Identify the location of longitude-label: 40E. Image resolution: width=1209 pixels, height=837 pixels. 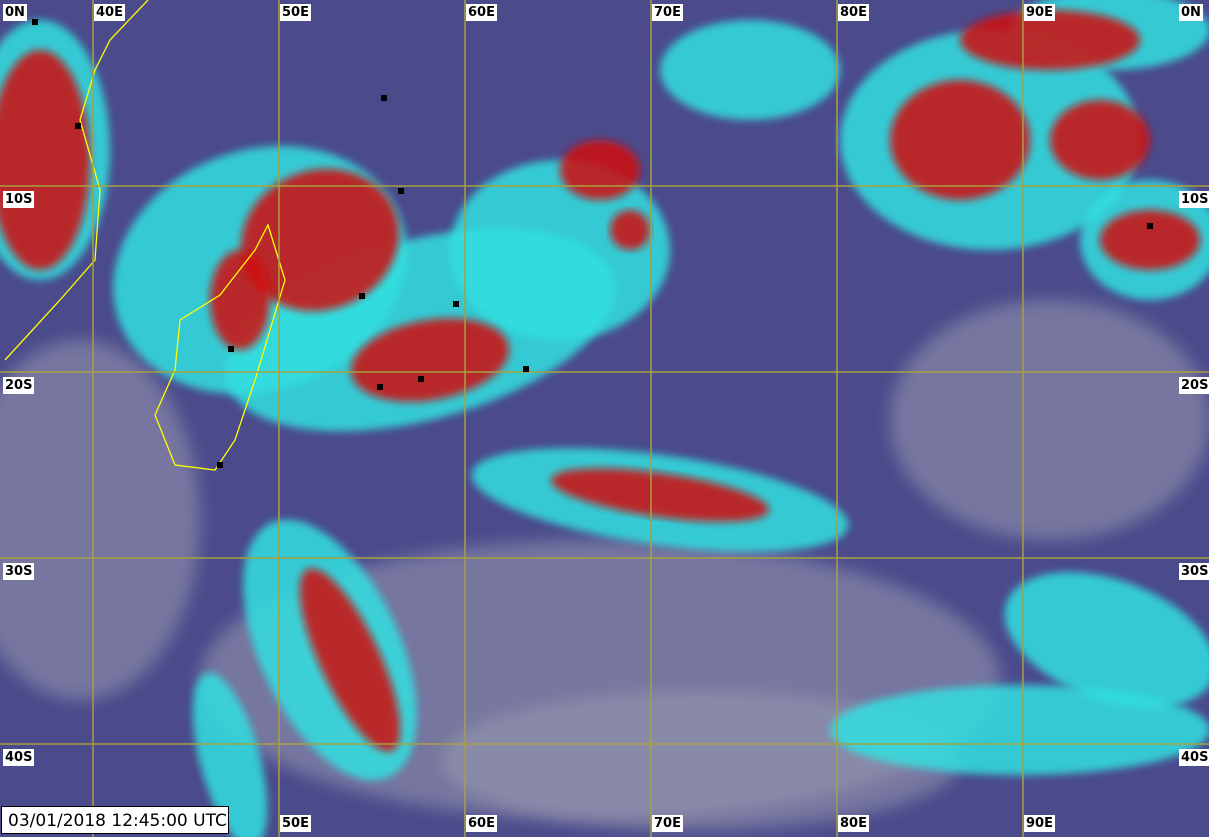
(109, 12).